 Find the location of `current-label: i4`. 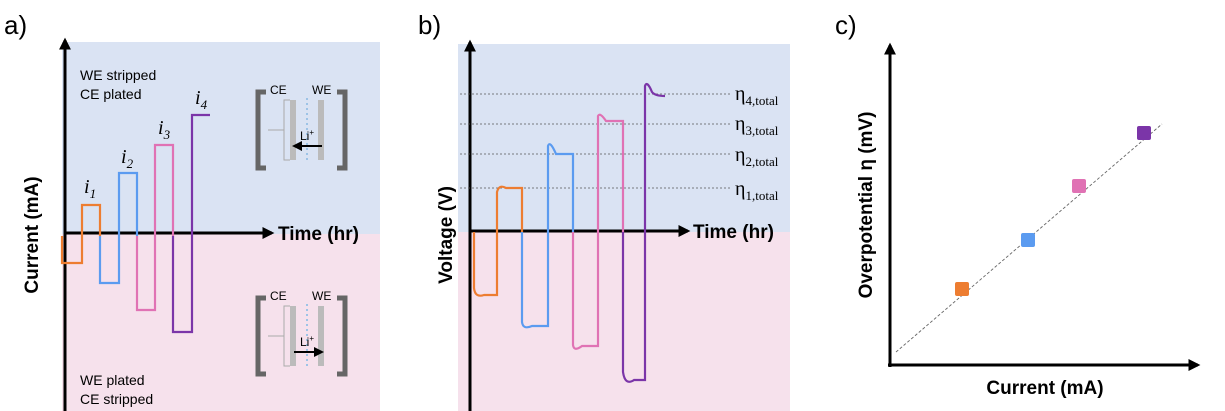

current-label: i4 is located at coordinates (201, 99).